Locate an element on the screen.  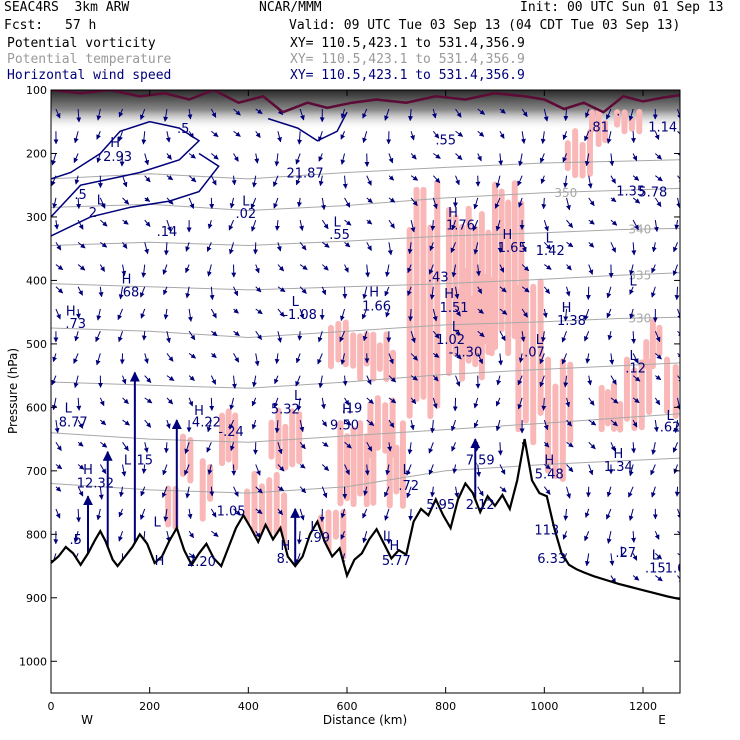
x-axis-right-end-label: E is located at coordinates (662, 720).